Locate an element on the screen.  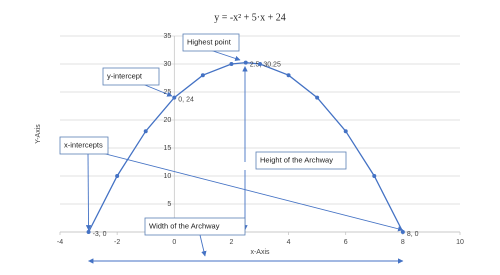
data-label: 2.5, 30.25 is located at coordinates (265, 64).